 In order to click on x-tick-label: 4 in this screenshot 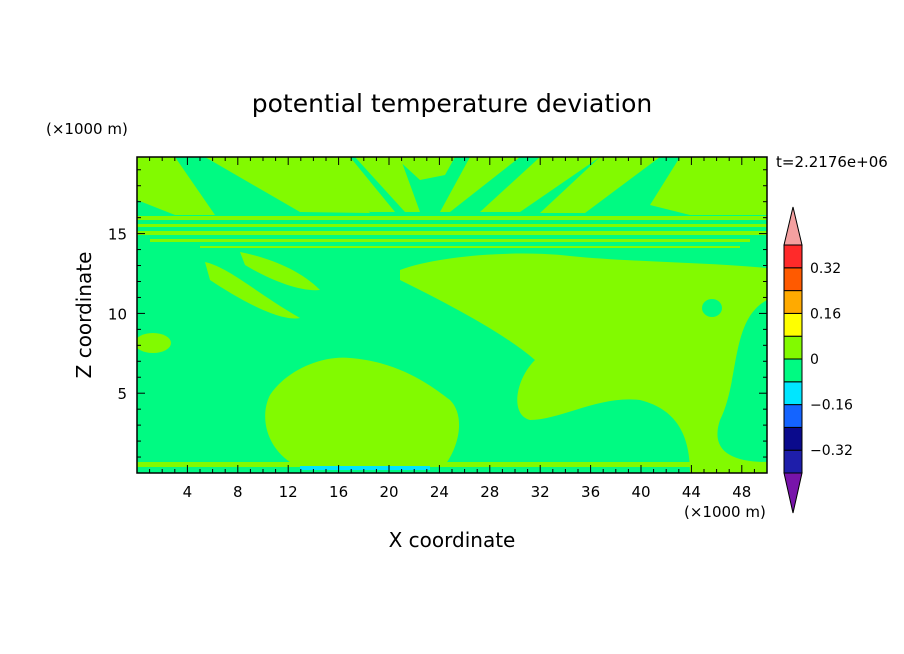, I will do `click(188, 492)`.